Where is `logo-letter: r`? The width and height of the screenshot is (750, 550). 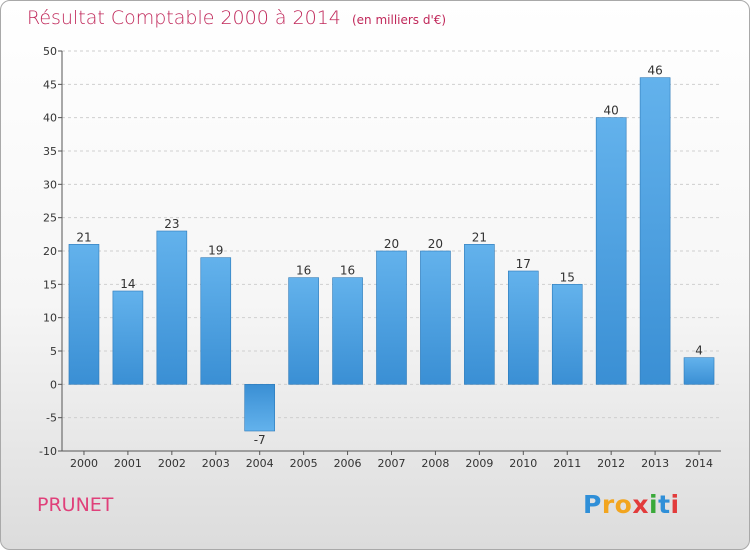 logo-letter: r is located at coordinates (608, 504).